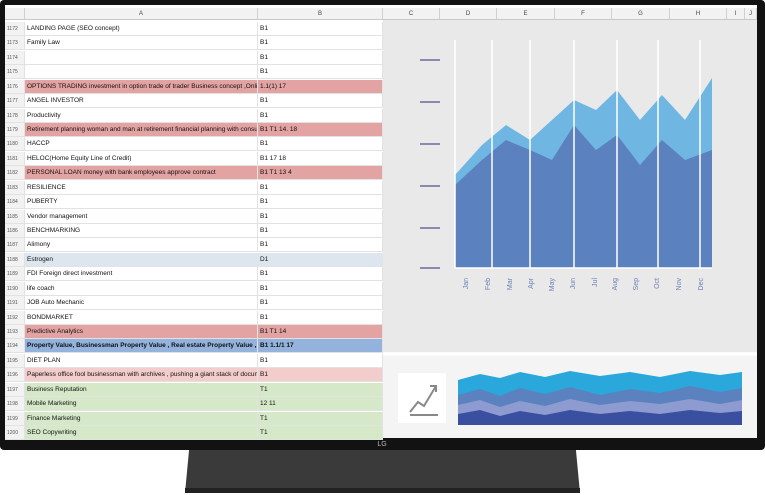 The image size is (765, 495). What do you see at coordinates (751, 14) in the screenshot?
I see `column-header: J` at bounding box center [751, 14].